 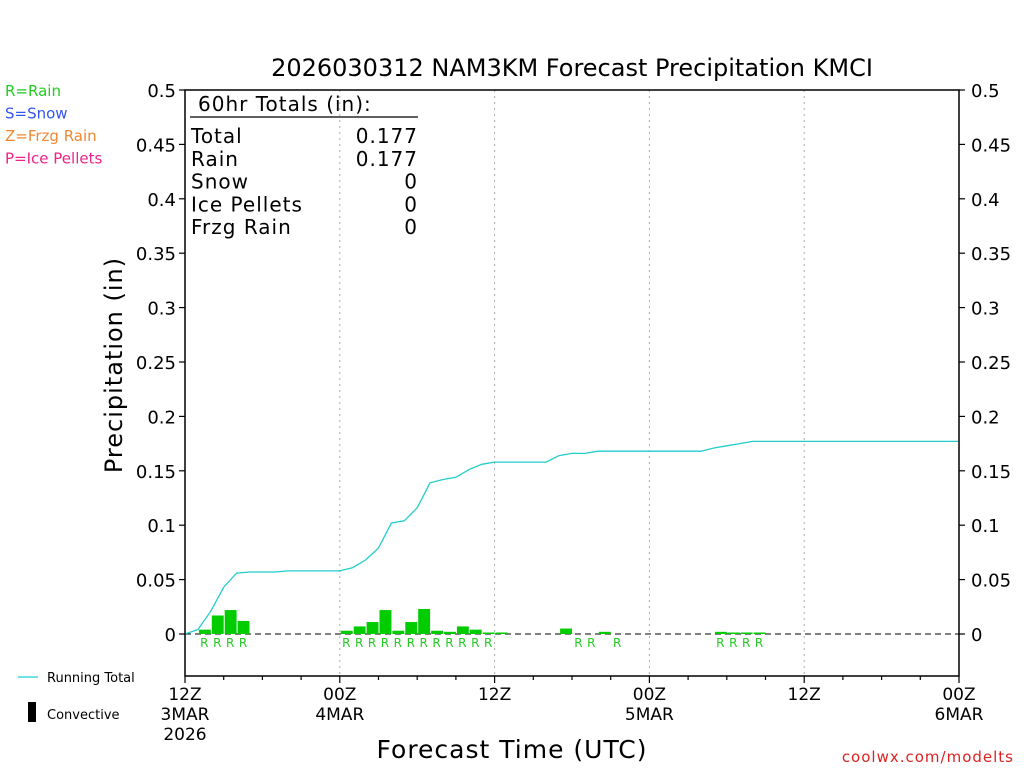 What do you see at coordinates (991, 472) in the screenshot?
I see `y-tick-label-right: 0.15` at bounding box center [991, 472].